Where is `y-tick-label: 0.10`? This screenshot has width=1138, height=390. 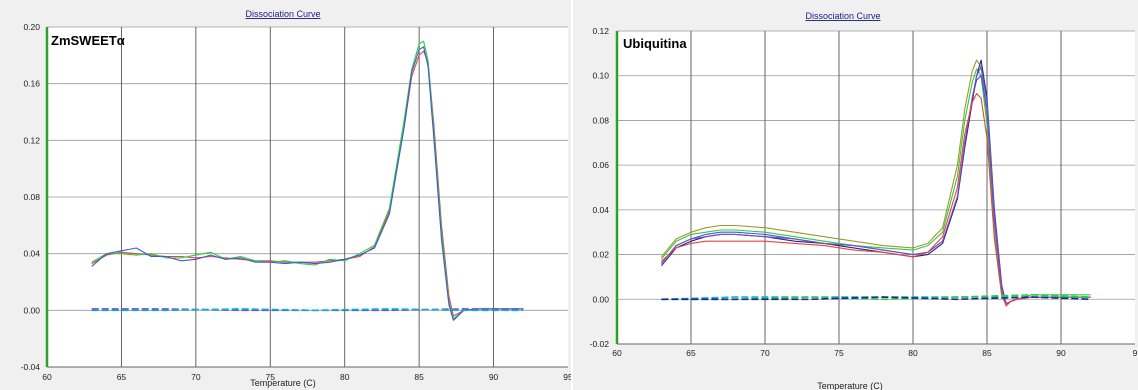
y-tick-label: 0.10 is located at coordinates (600, 76).